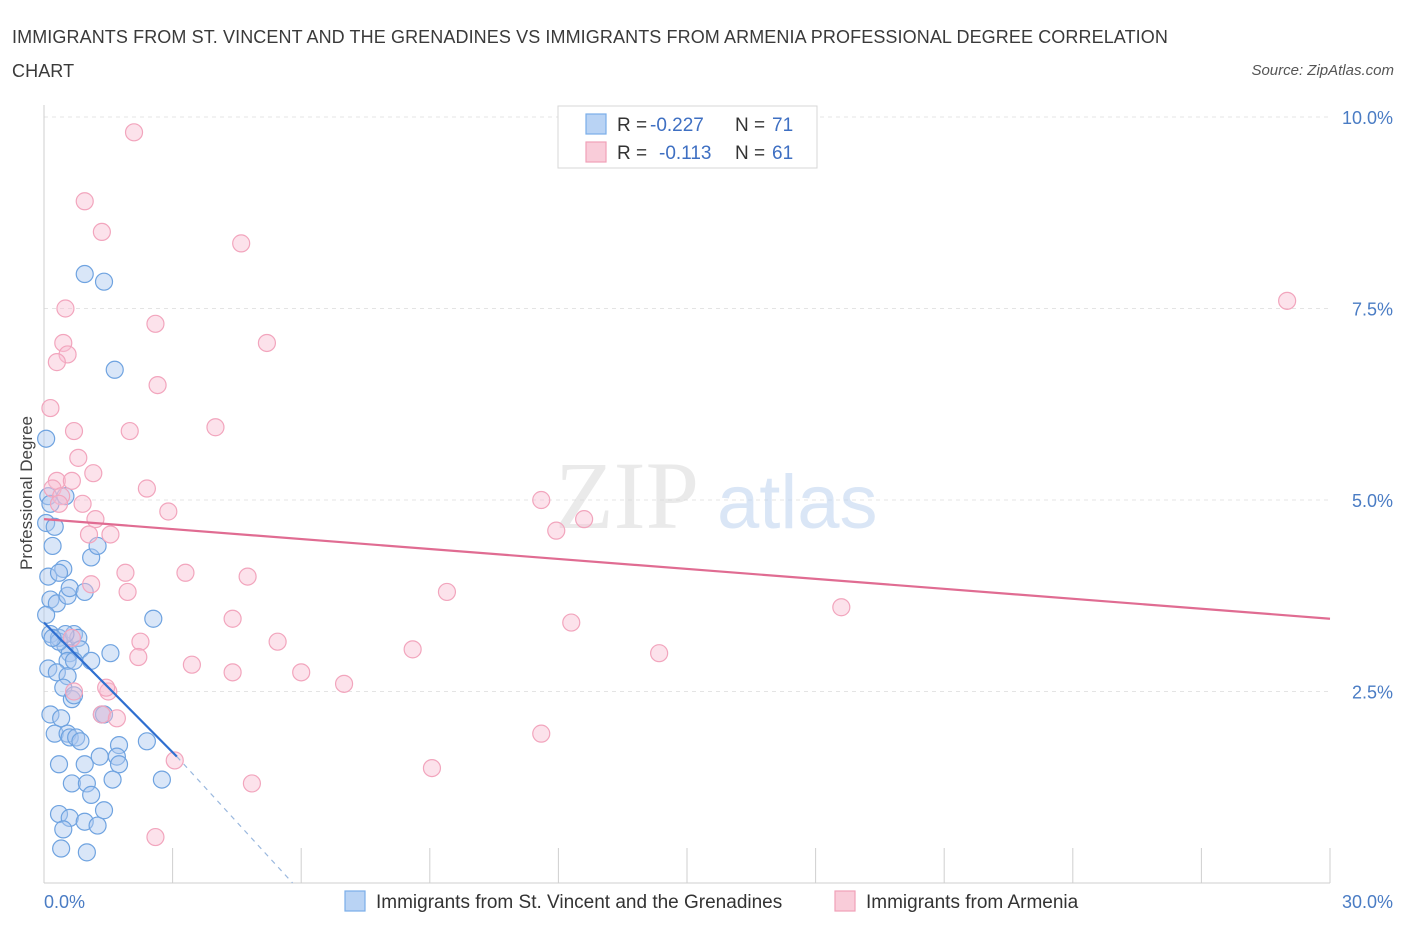 The height and width of the screenshot is (930, 1406). I want to click on source-label: Source: ZipAtlas.com, so click(1322, 70).